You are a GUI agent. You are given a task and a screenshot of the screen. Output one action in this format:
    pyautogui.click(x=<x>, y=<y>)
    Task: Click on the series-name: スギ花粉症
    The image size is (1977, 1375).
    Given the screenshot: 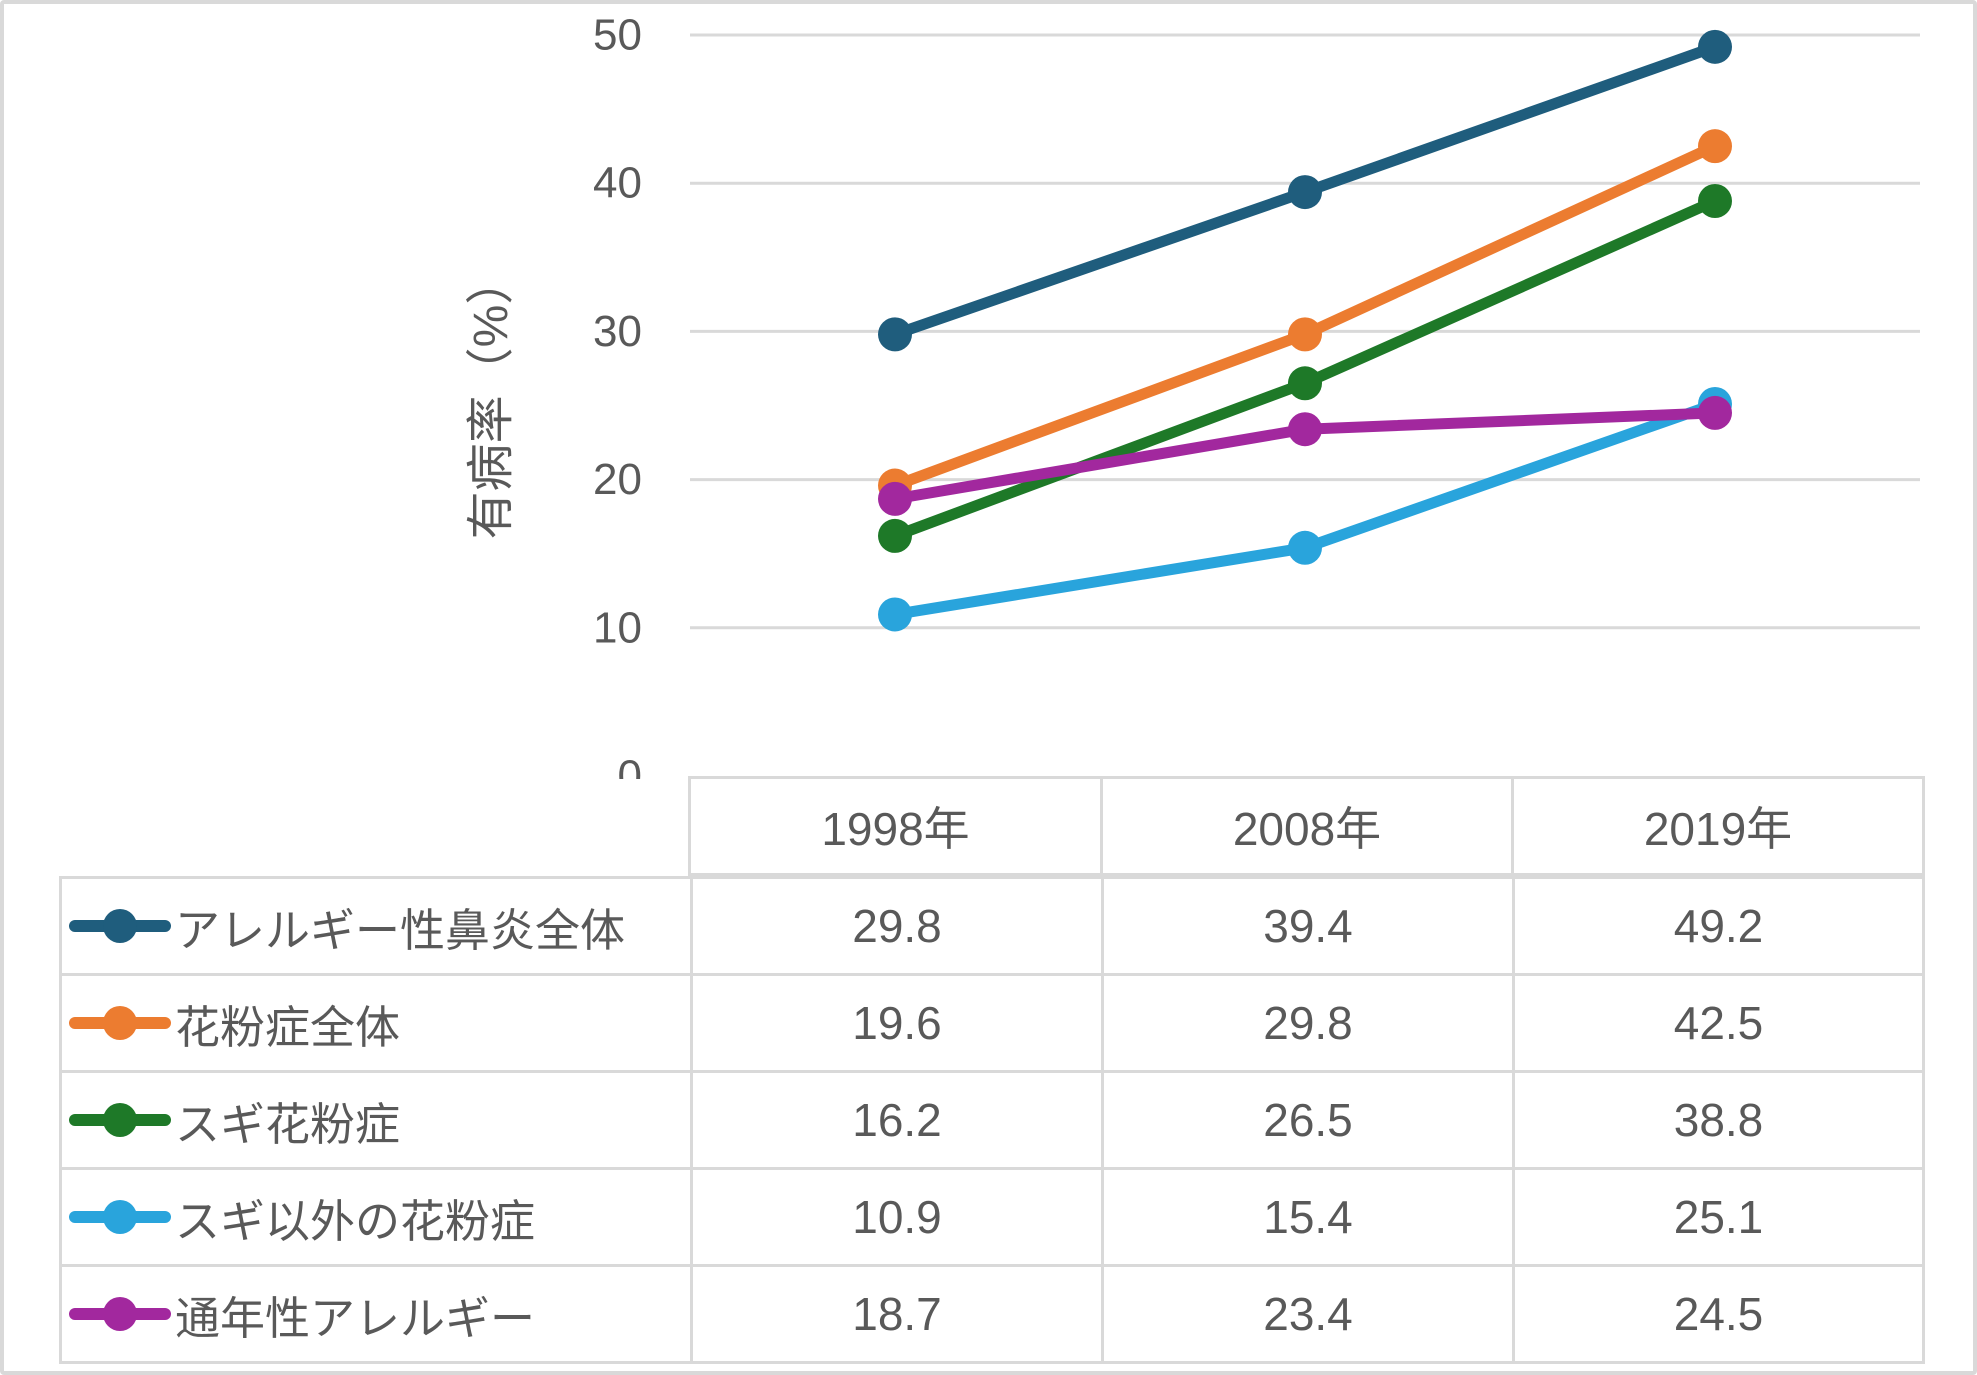 What is the action you would take?
    pyautogui.click(x=288, y=1124)
    